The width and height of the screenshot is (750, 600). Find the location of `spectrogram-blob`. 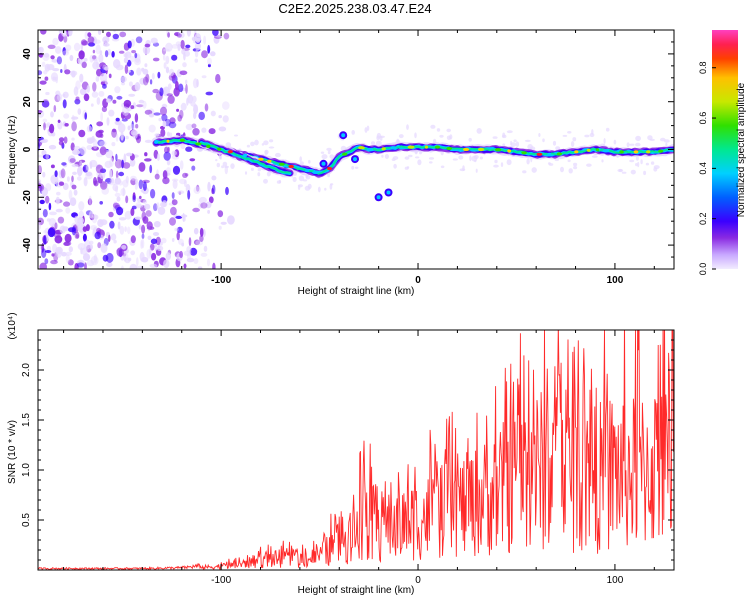

spectrogram-blob is located at coordinates (388, 192).